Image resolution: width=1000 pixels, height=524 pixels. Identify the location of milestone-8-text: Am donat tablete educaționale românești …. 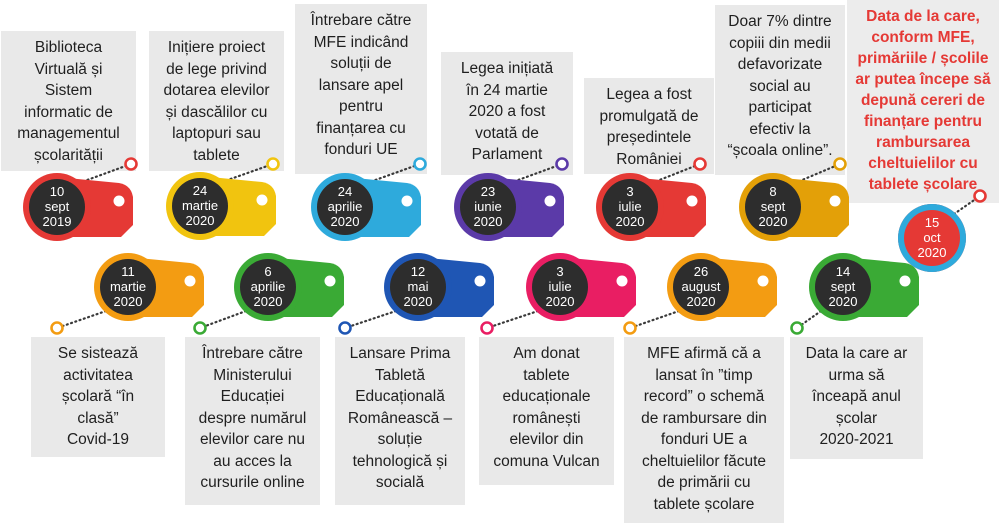
(546, 411).